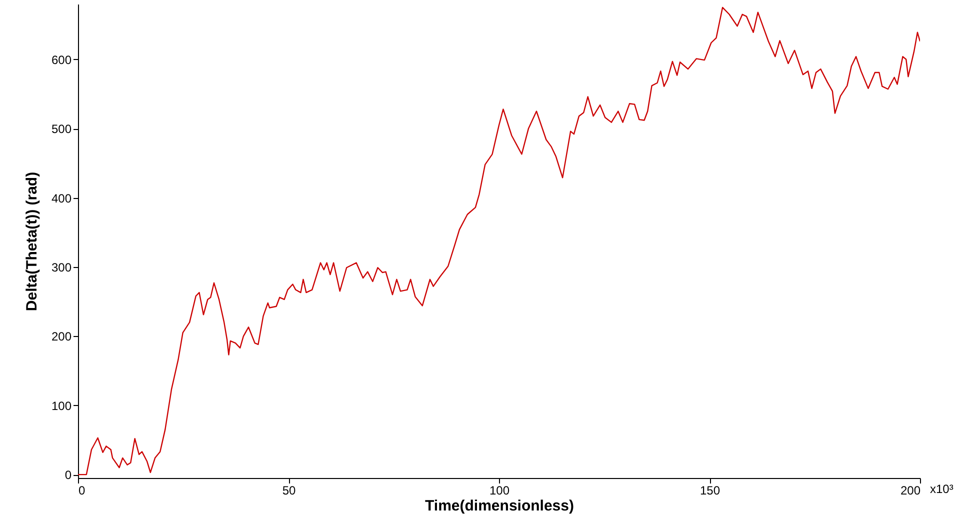 The height and width of the screenshot is (531, 966). What do you see at coordinates (61, 267) in the screenshot?
I see `y-tick-label: 300` at bounding box center [61, 267].